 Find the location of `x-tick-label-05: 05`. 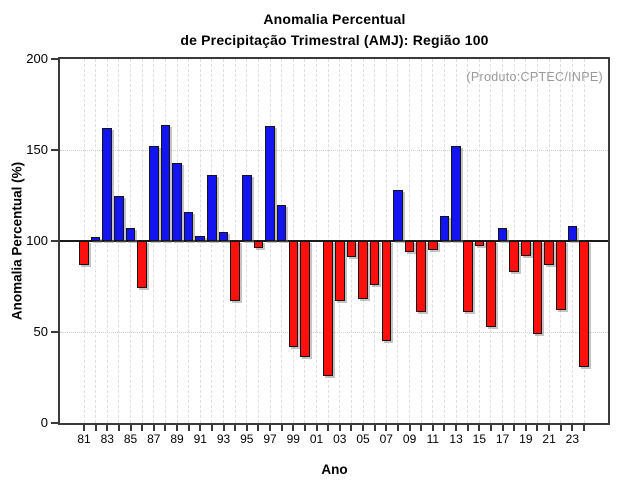

x-tick-label-05: 05 is located at coordinates (363, 439).